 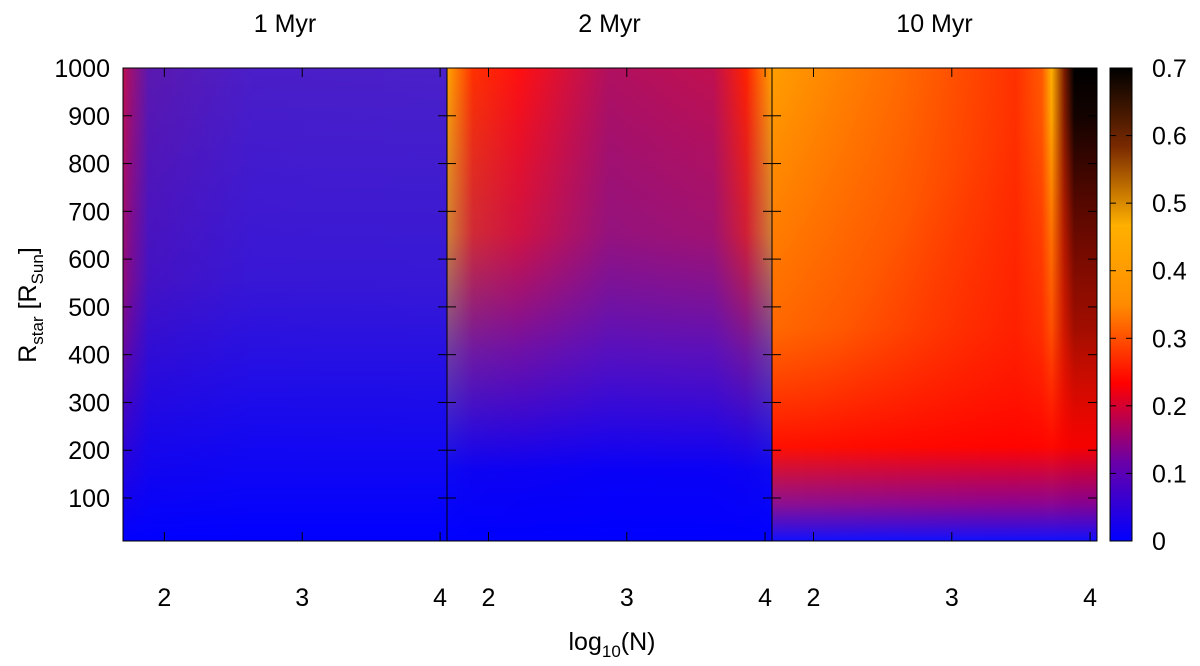 I want to click on y-tick-label: 700, so click(x=89, y=212).